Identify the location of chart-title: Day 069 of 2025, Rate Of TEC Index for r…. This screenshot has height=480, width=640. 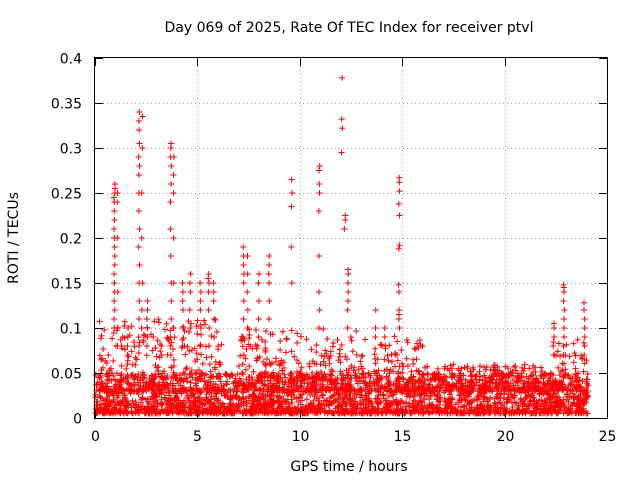
(349, 28).